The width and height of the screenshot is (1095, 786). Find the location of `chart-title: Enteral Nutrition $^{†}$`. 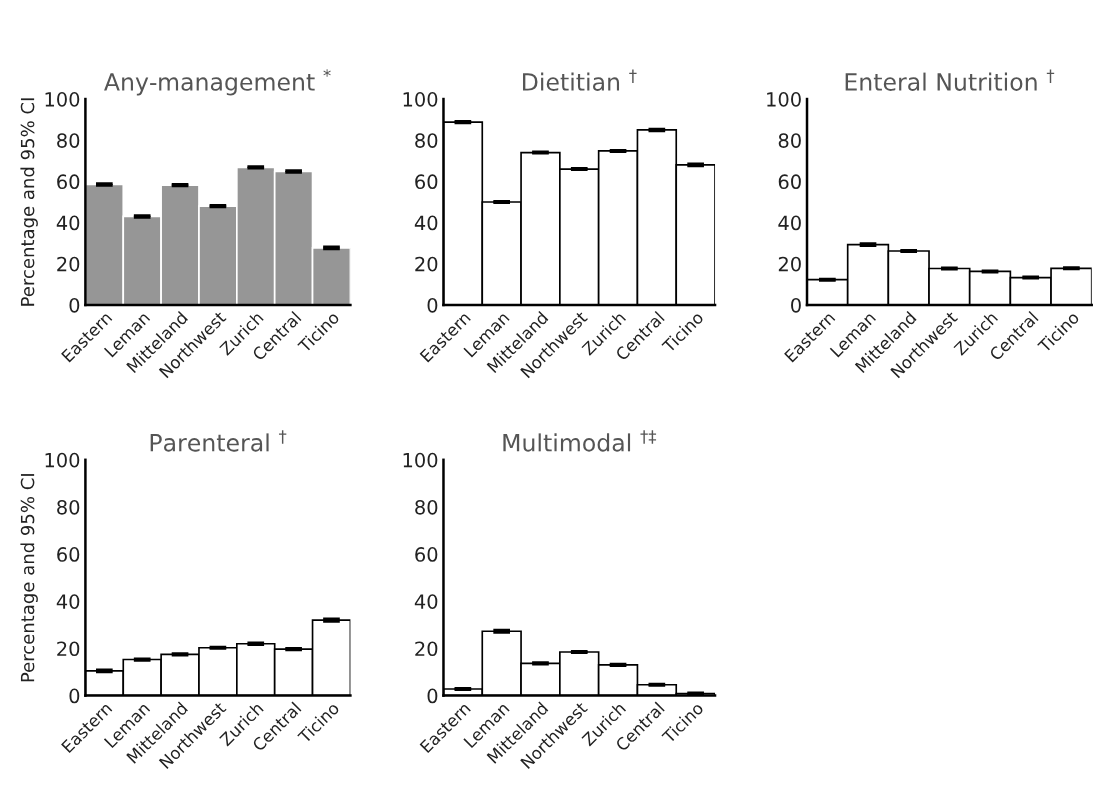

chart-title: Enteral Nutrition $^{†}$ is located at coordinates (950, 80).